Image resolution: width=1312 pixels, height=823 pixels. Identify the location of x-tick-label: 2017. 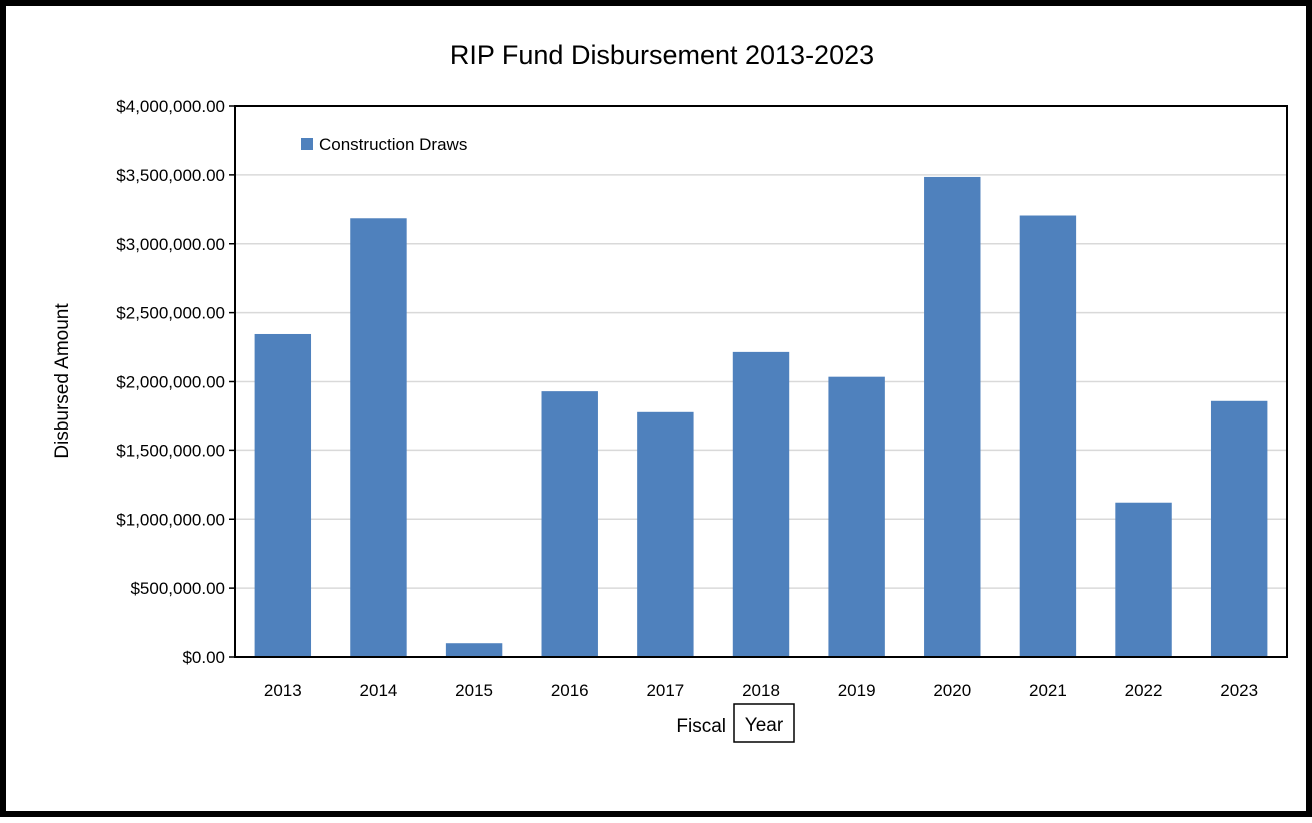
(665, 690).